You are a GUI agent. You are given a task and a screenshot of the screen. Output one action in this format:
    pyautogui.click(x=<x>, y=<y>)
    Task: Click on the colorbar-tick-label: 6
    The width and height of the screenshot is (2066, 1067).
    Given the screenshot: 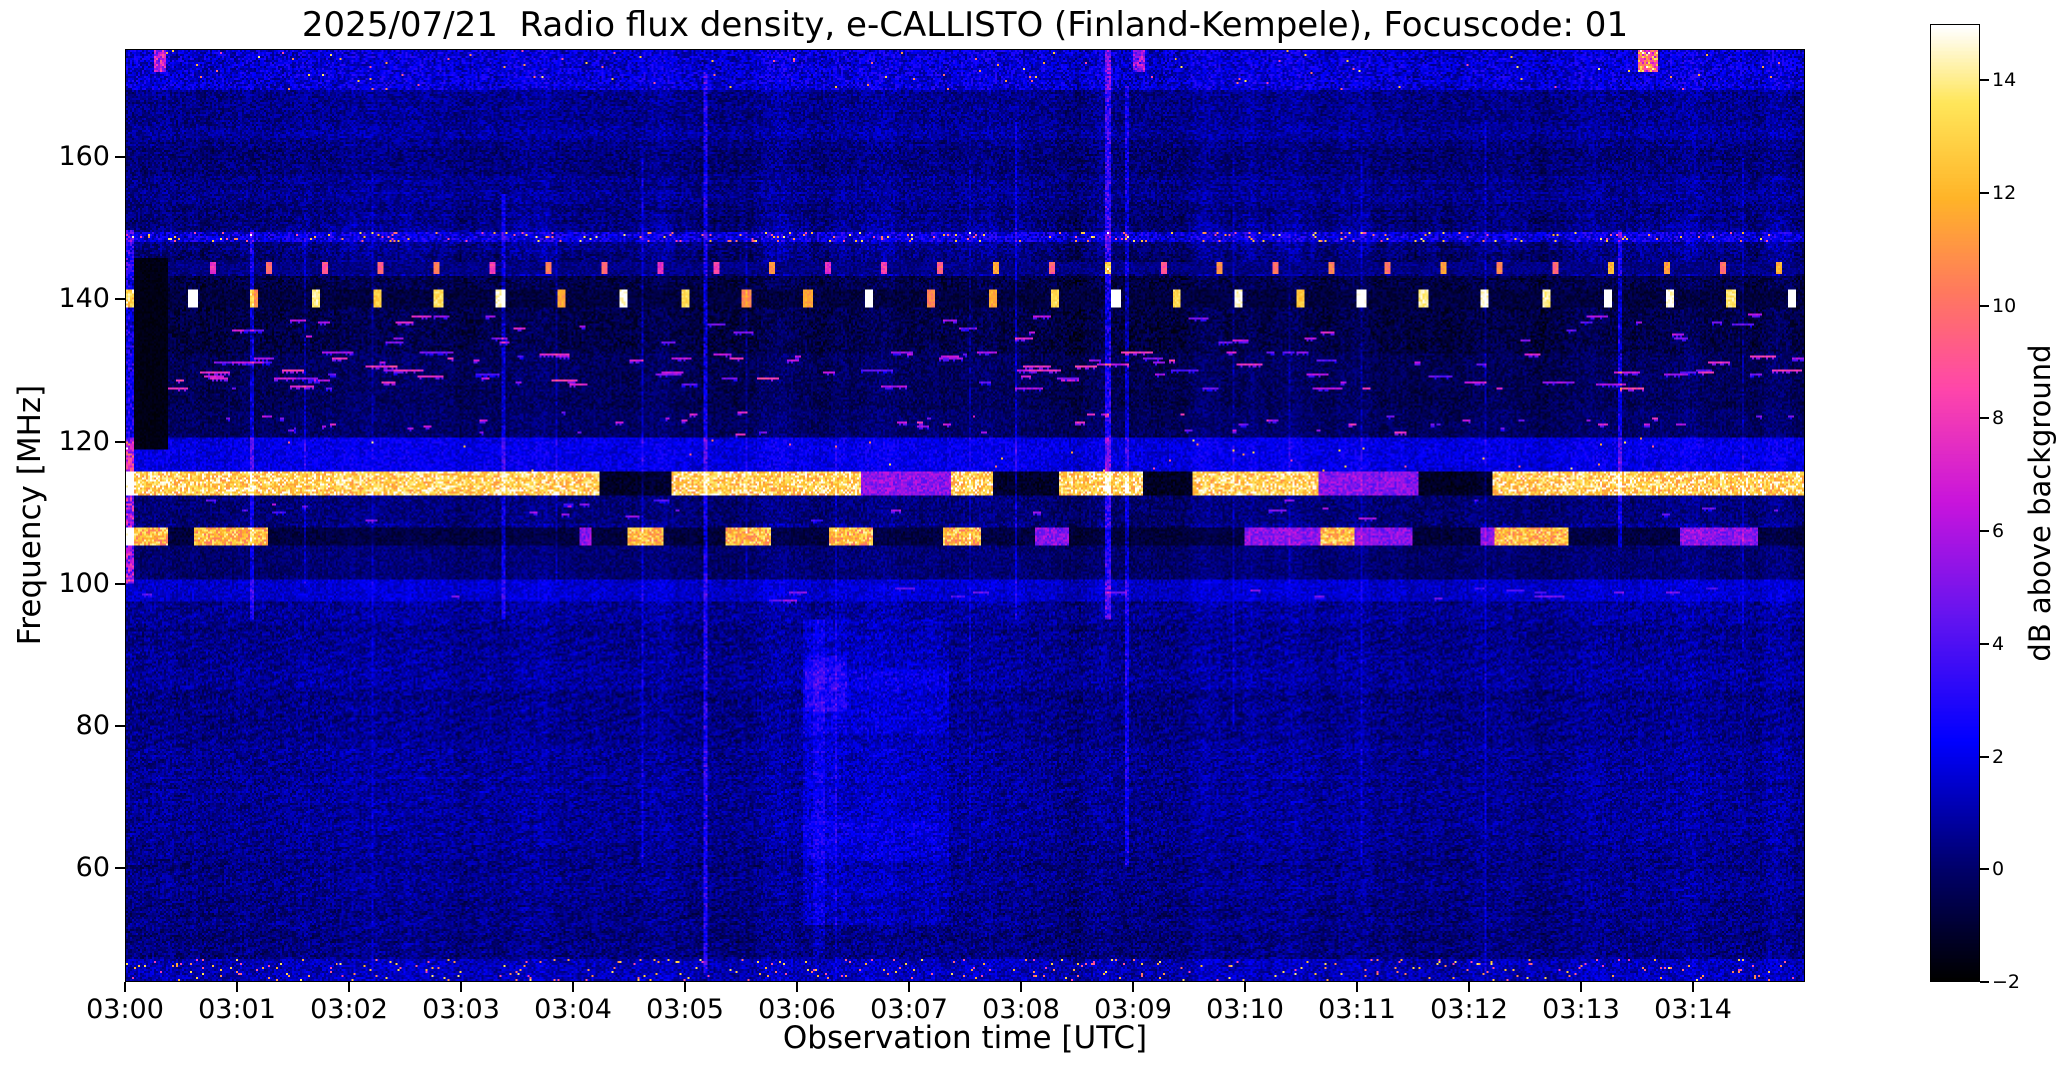 What is the action you would take?
    pyautogui.click(x=1998, y=531)
    